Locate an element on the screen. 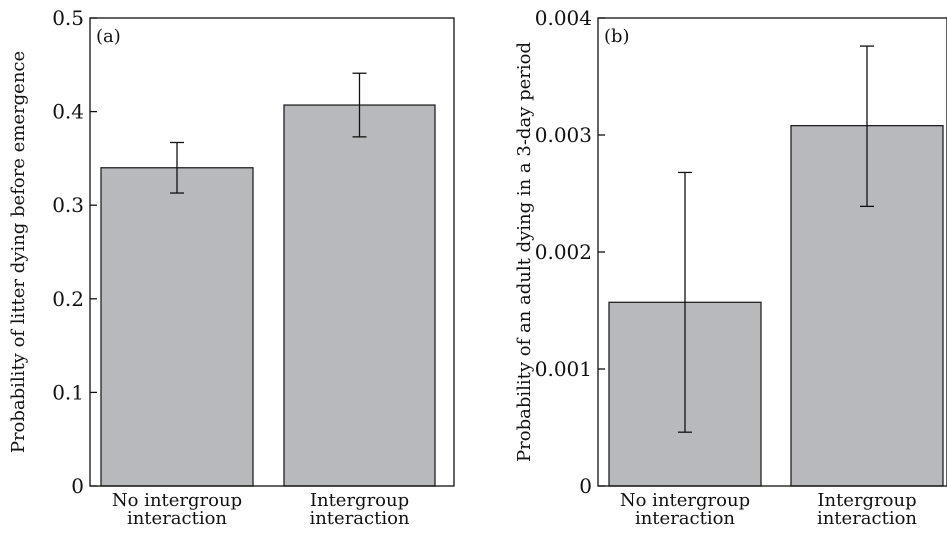  y-tick-label: 0.5 is located at coordinates (68, 18).